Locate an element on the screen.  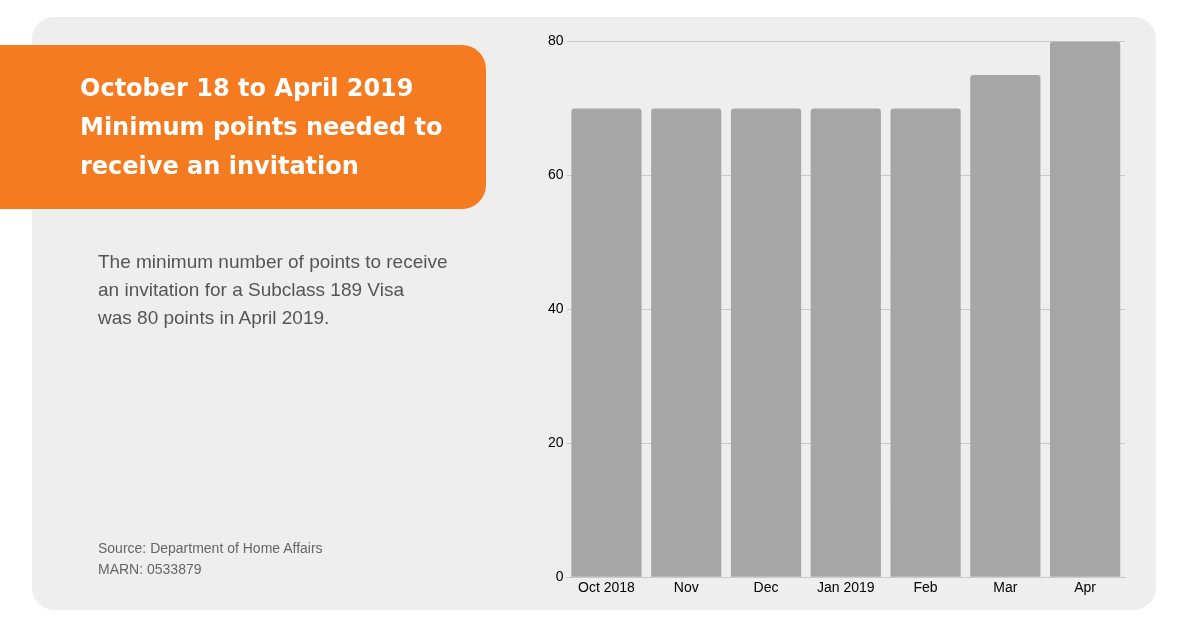
x-tick-label: Apr is located at coordinates (1085, 587).